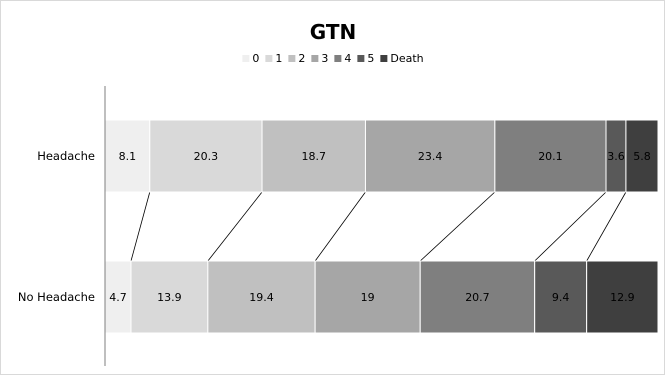 The image size is (665, 376). I want to click on data-label-no-headache-4: 20.7, so click(477, 297).